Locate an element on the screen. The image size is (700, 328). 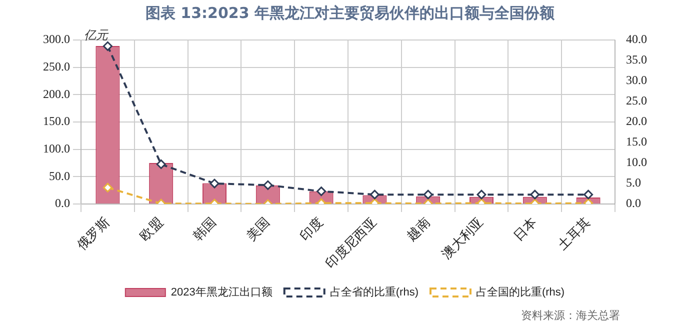
y2-tick-label: 35.0 is located at coordinates (636, 59).